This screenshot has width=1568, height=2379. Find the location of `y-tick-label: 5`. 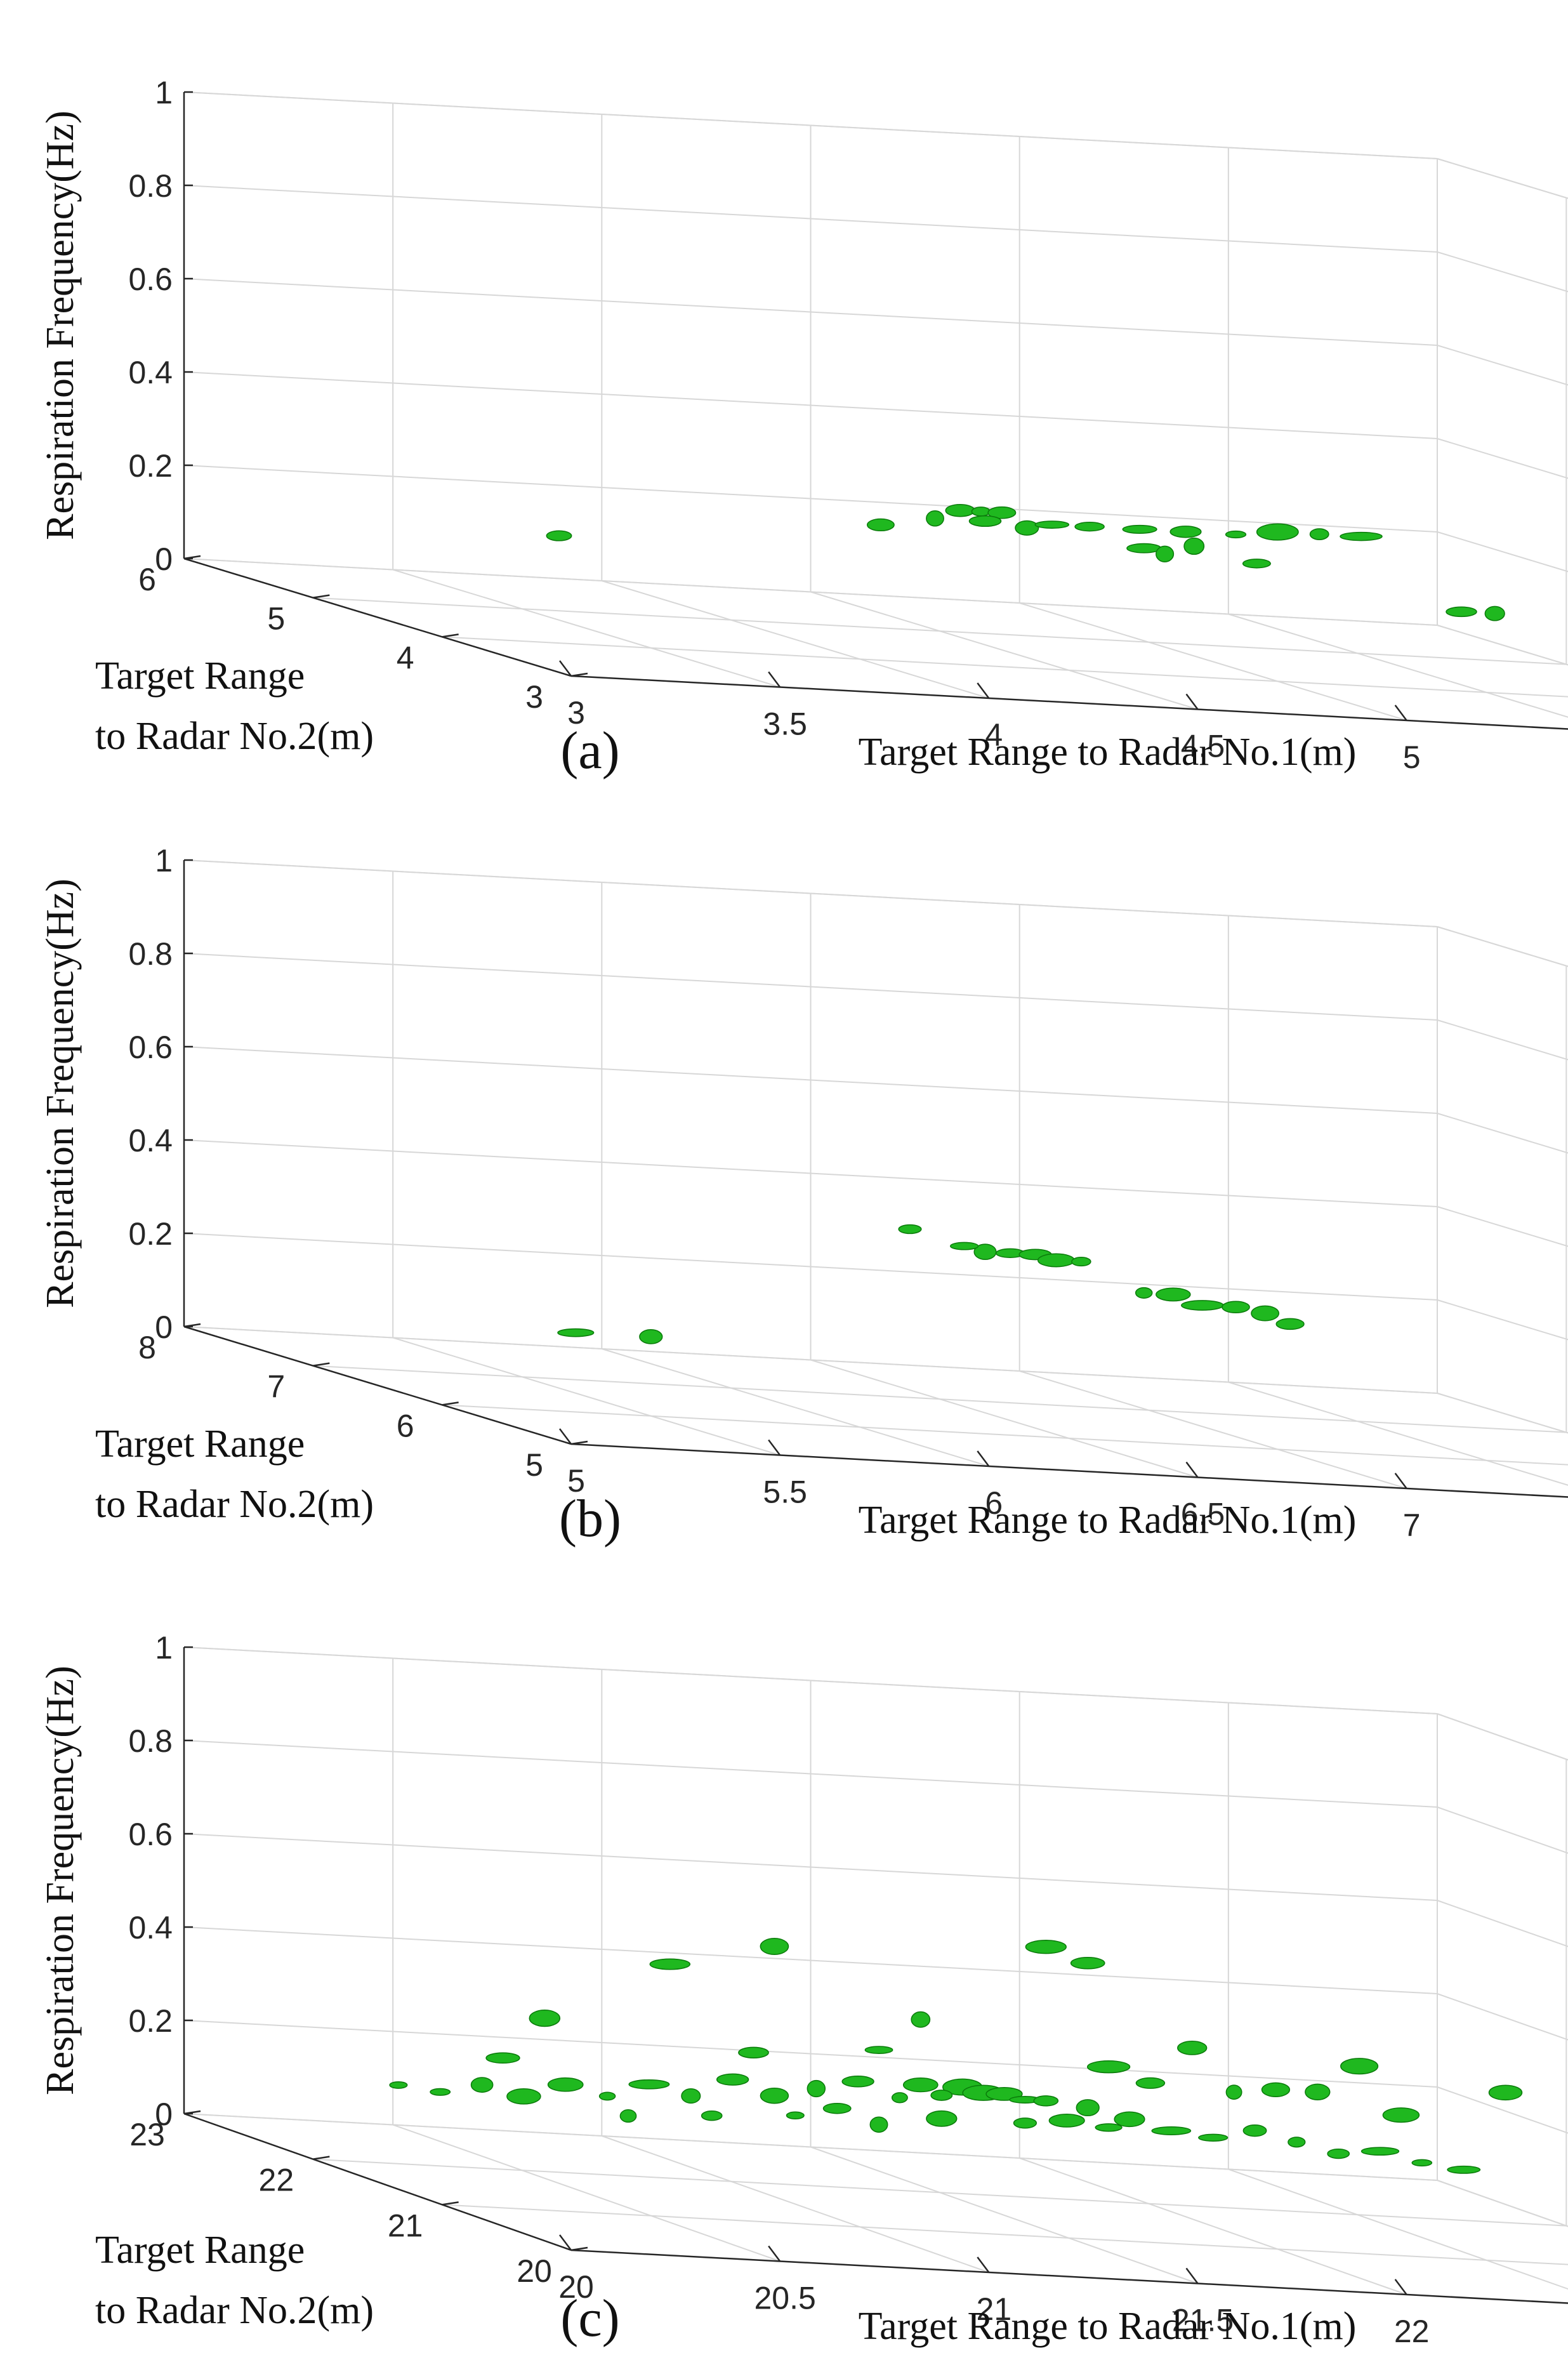

y-tick-label: 5 is located at coordinates (276, 619).